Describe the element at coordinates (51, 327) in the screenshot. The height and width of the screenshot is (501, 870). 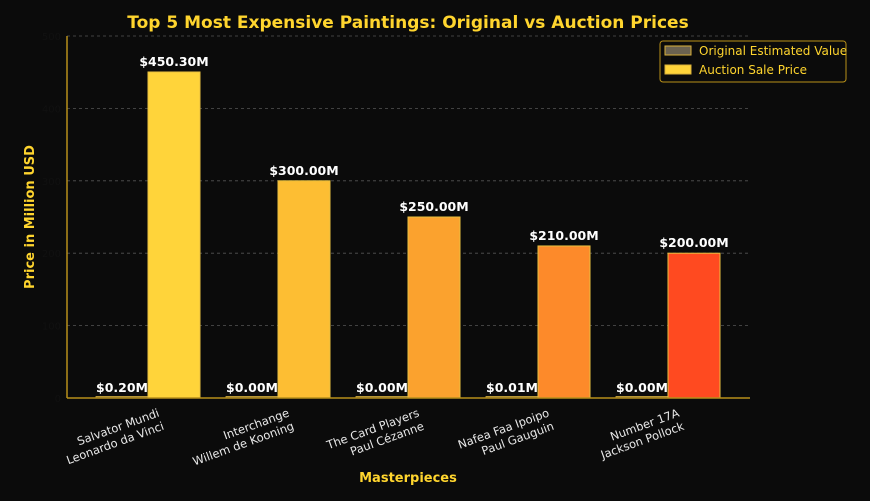
I see `y-tick-label: 100` at that location.